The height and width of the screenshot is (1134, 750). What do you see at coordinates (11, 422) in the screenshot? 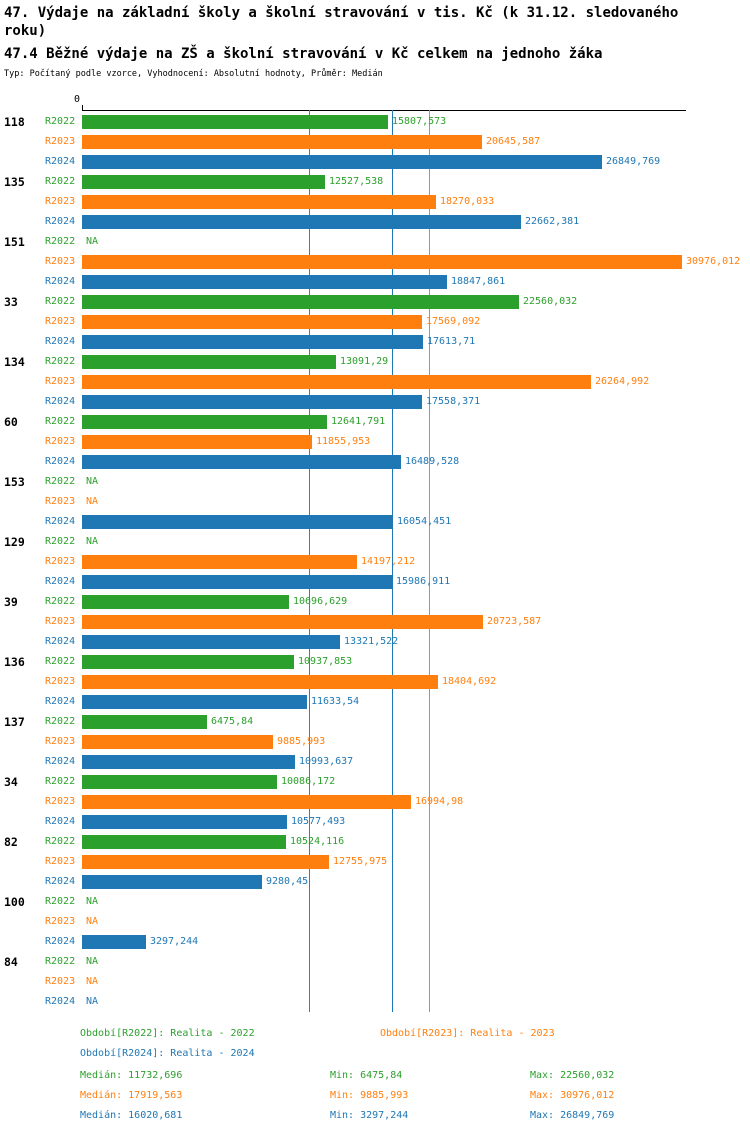
I see `group-label: 60` at bounding box center [11, 422].